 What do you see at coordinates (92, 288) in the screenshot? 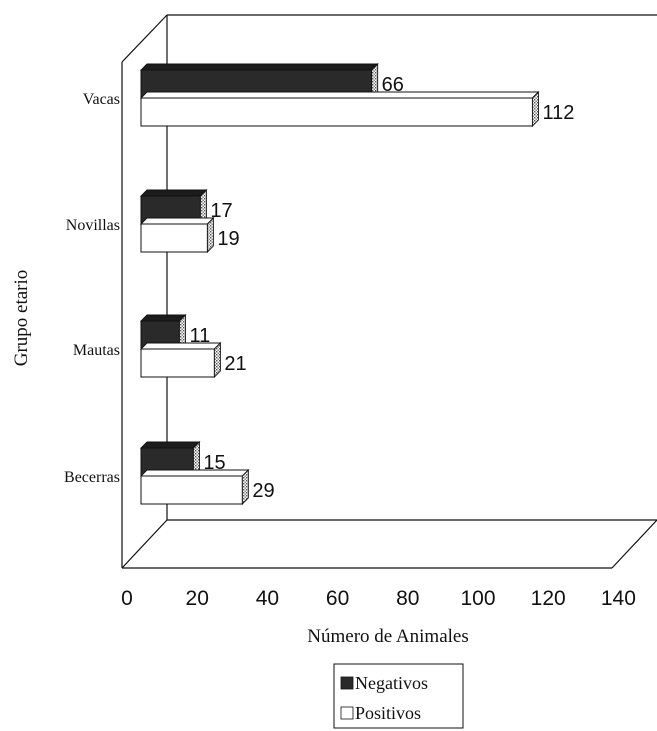
I see `category-labels: Vacas Novillas Mautas Becerras` at bounding box center [92, 288].